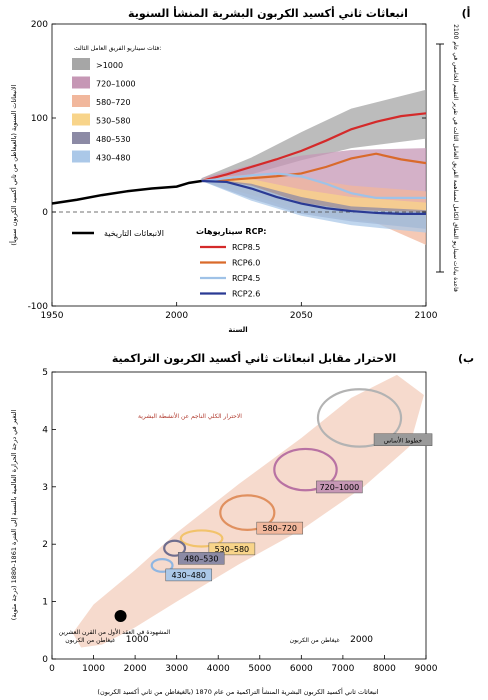  Describe the element at coordinates (246, 247) in the screenshot. I see `rcp-legend-label: RCP8.5` at that location.